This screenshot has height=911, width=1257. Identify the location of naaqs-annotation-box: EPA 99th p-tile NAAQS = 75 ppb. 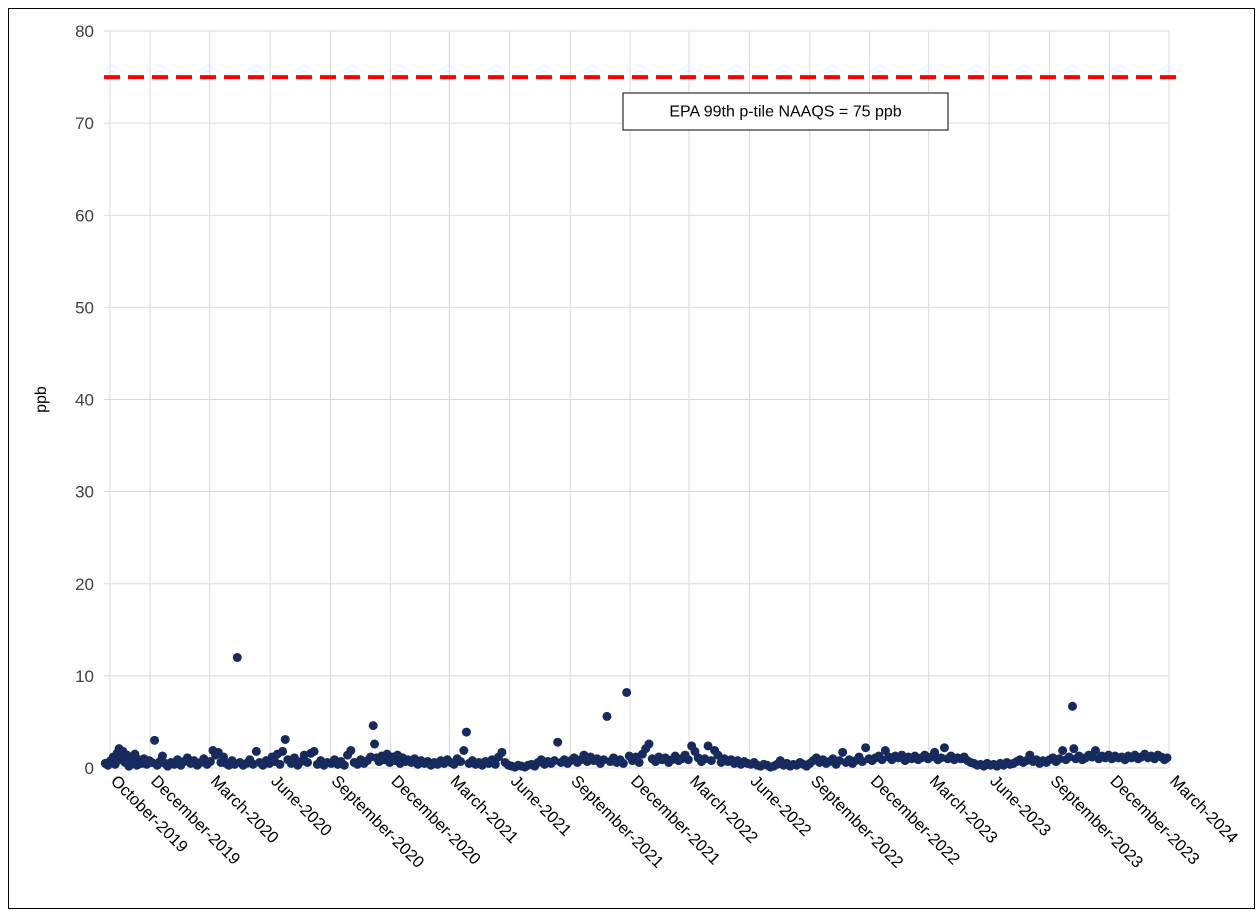
(785, 111).